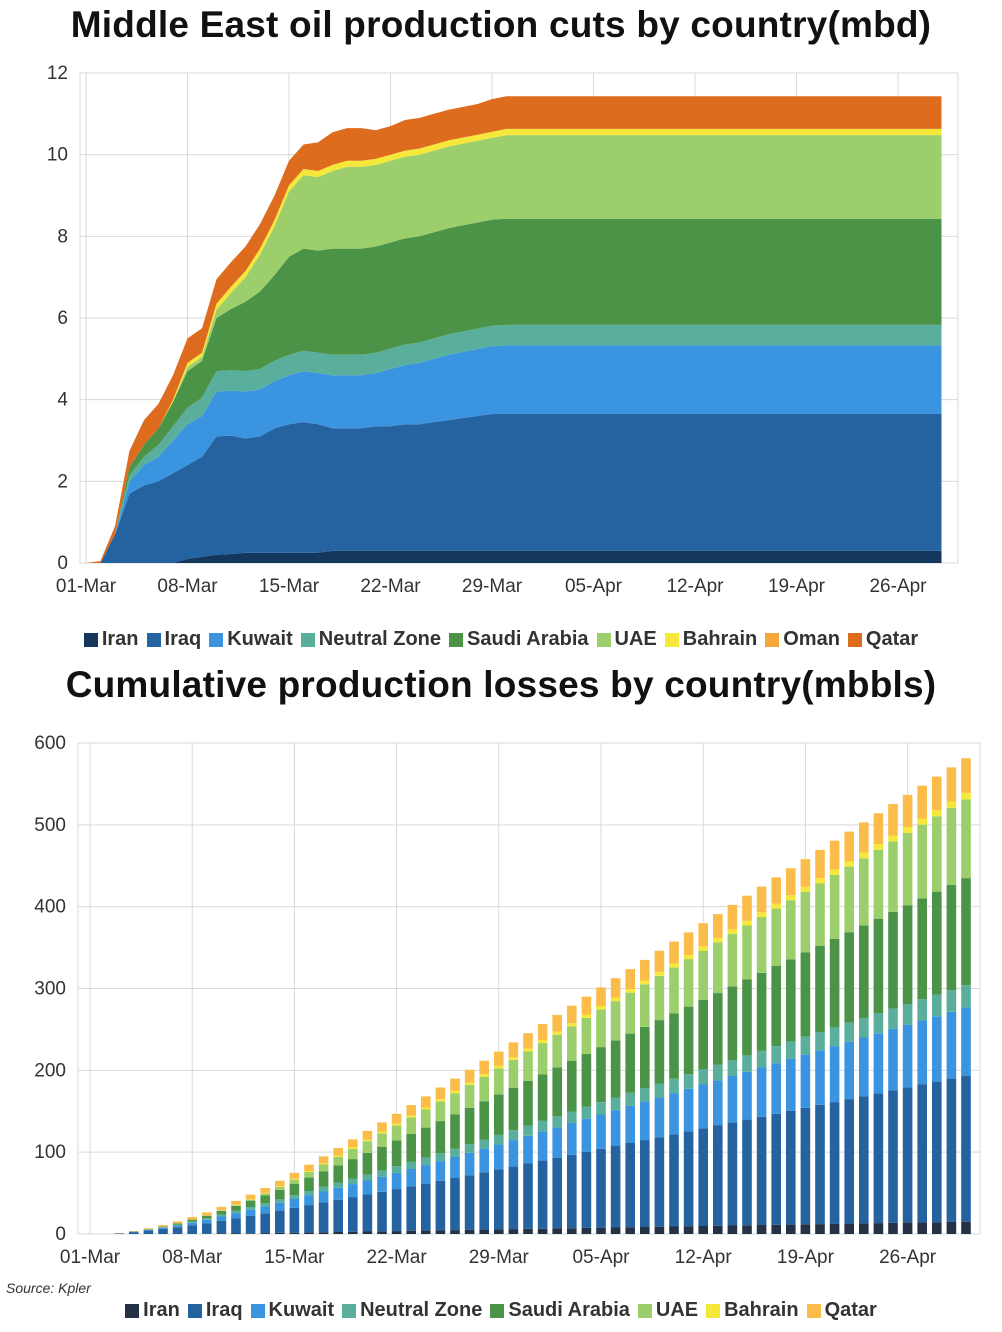 The width and height of the screenshot is (1002, 1332). I want to click on legend-swatch-bahrain, so click(713, 1310).